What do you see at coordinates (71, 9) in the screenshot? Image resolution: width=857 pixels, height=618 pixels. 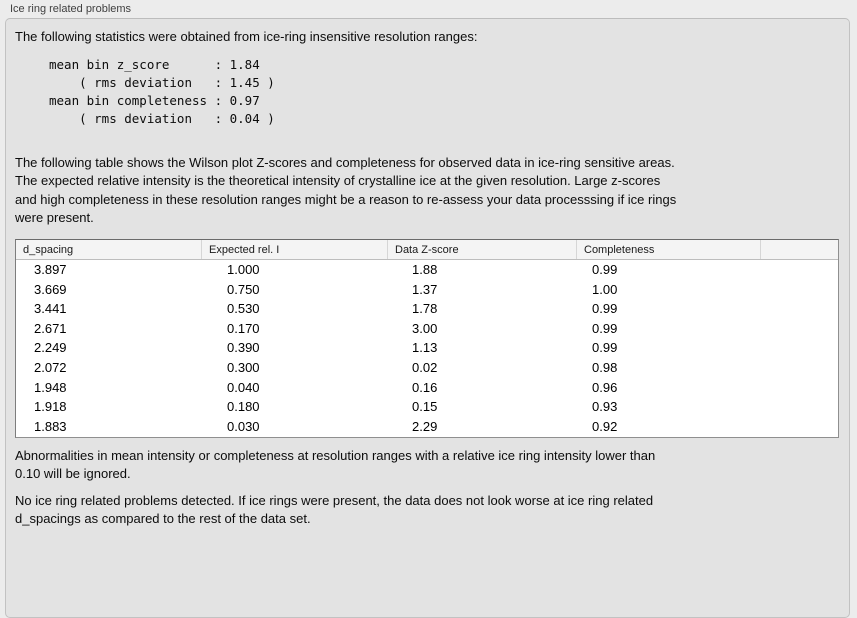 I see `panel-title: Ice ring related problems` at bounding box center [71, 9].